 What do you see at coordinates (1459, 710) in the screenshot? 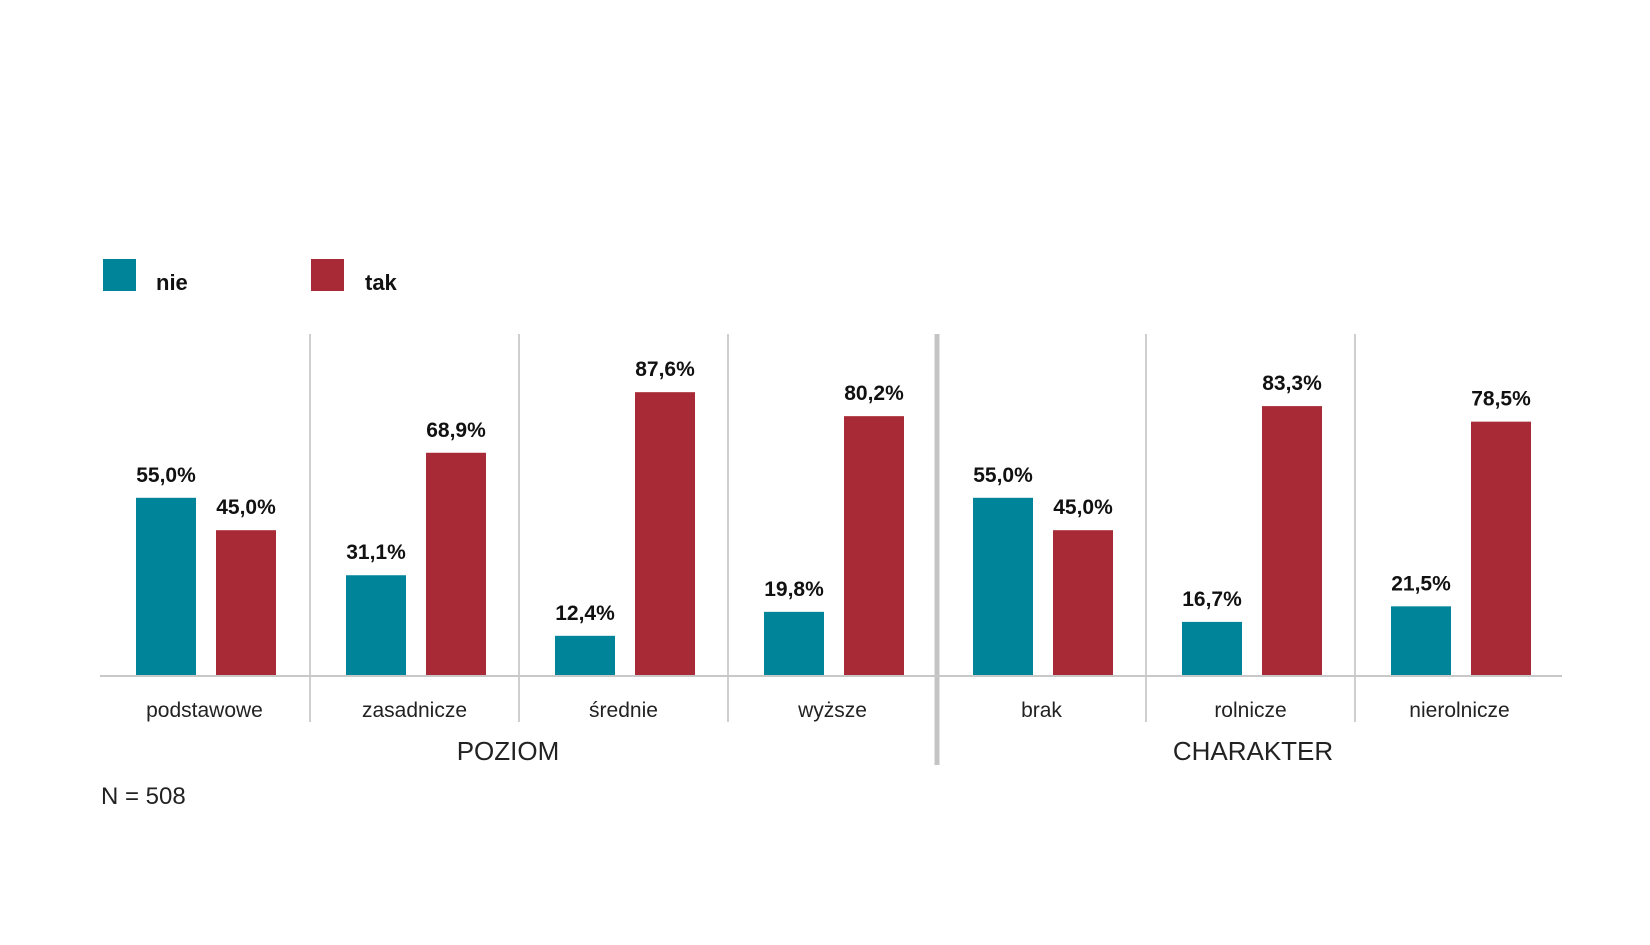
I see `category-label-7: nierolnicze` at bounding box center [1459, 710].